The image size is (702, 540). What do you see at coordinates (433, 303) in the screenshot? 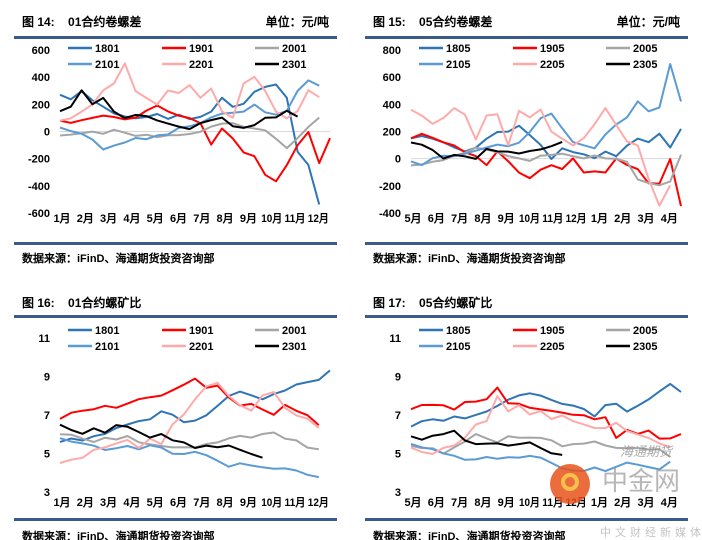
I see `chart-title: 图 17: 05合约螺矿比` at bounding box center [433, 303].